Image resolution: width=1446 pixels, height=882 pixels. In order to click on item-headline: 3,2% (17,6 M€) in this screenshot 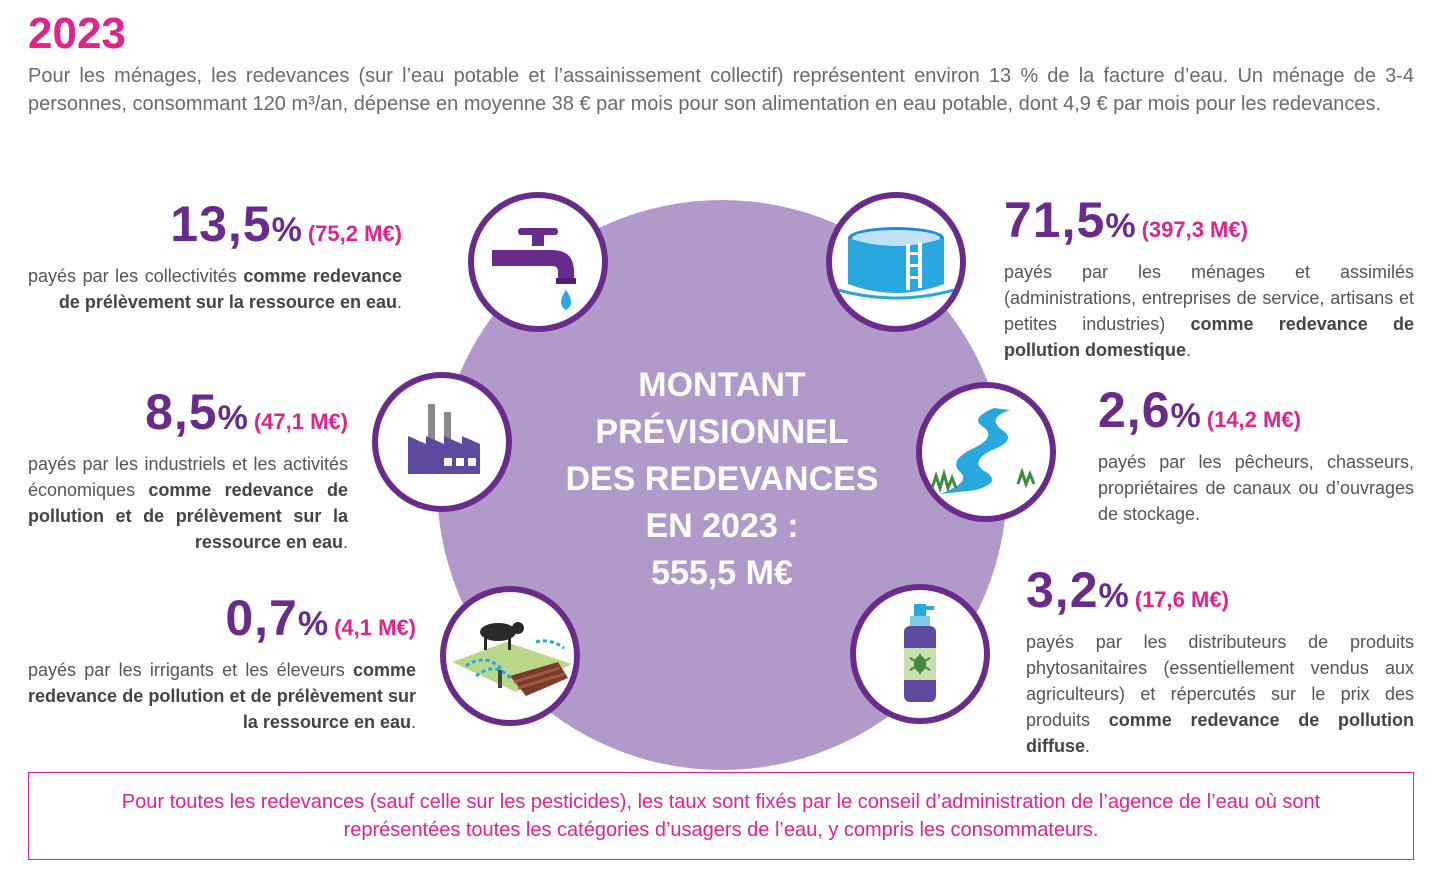, I will do `click(1220, 595)`.